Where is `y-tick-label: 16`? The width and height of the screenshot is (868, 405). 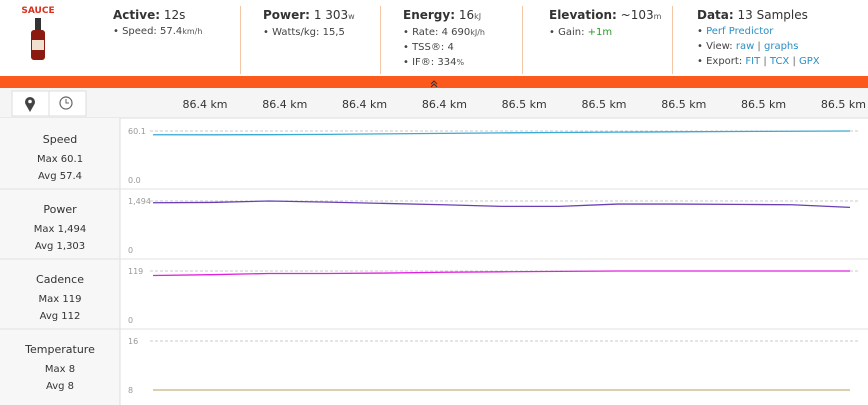
y-tick-label: 16 is located at coordinates (133, 341).